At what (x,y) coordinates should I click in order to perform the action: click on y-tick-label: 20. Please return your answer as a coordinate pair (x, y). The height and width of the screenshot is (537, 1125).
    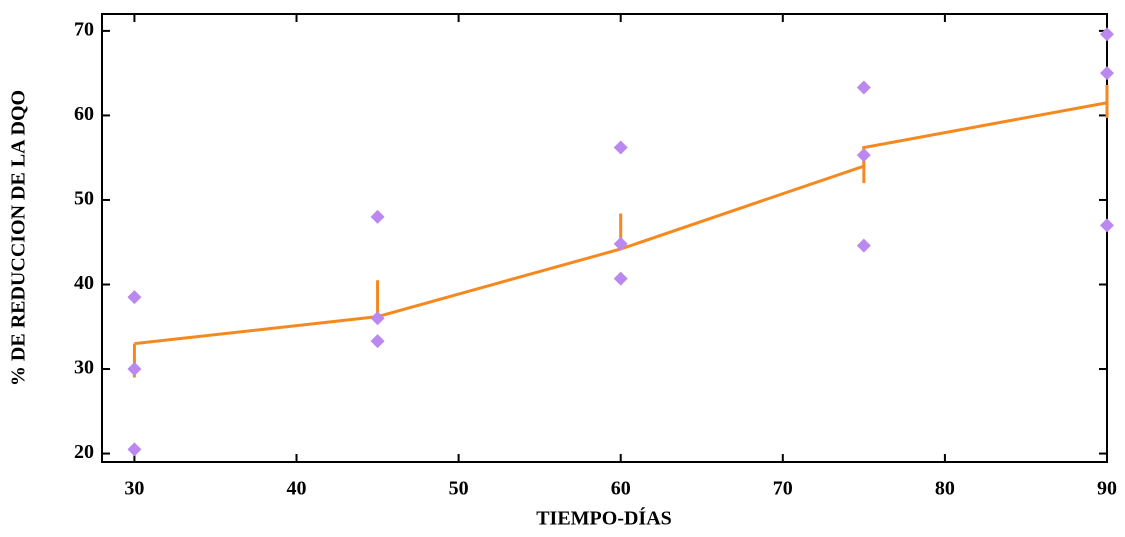
    Looking at the image, I should click on (84, 452).